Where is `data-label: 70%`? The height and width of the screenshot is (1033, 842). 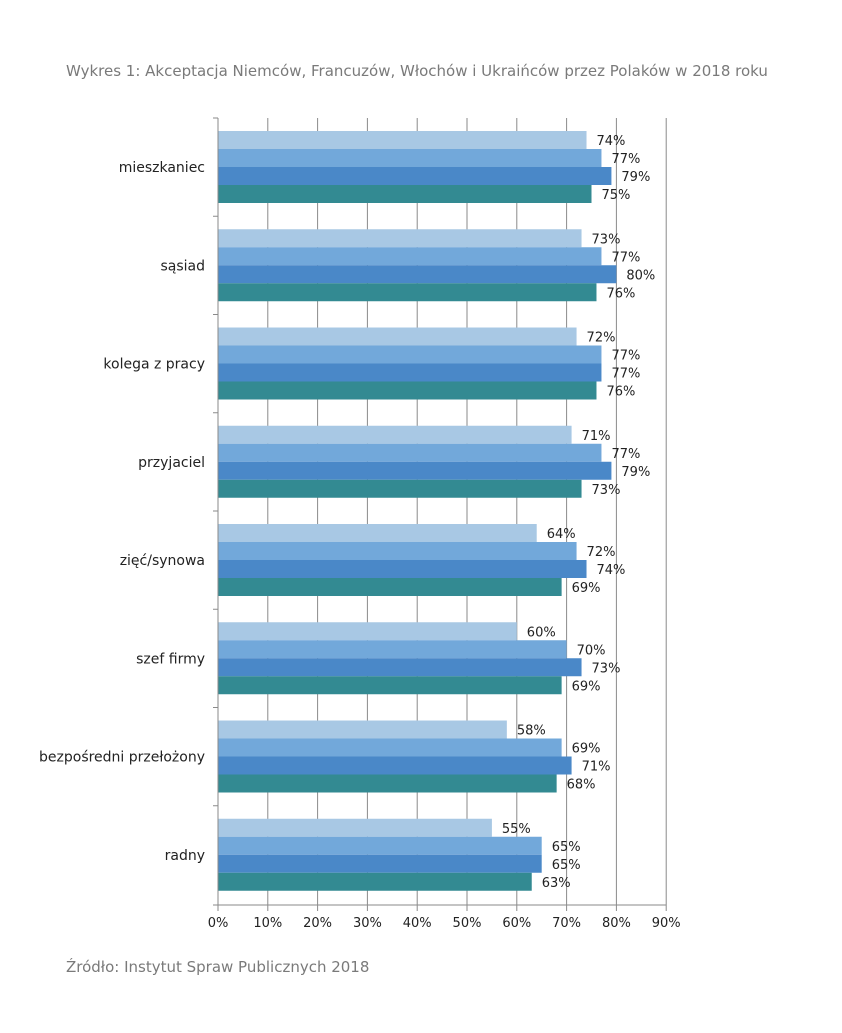
data-label: 70% is located at coordinates (591, 650).